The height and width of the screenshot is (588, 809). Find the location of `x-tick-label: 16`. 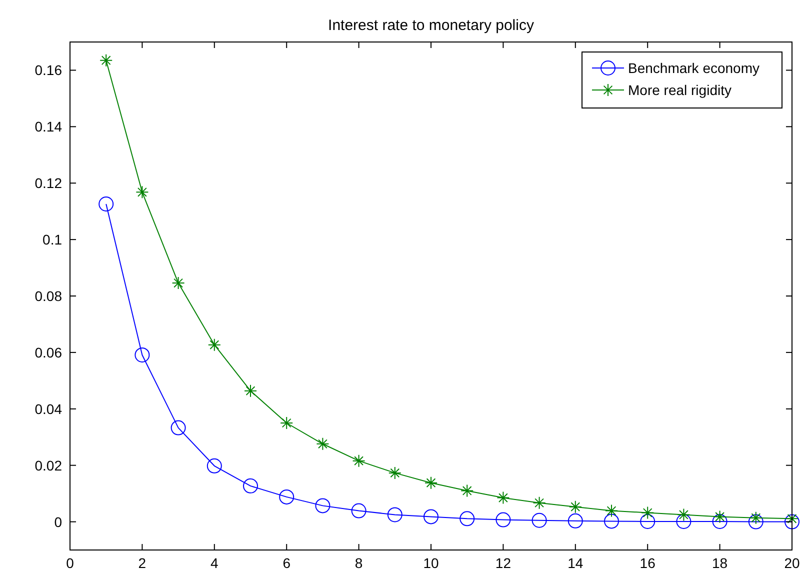

x-tick-label: 16 is located at coordinates (648, 563).